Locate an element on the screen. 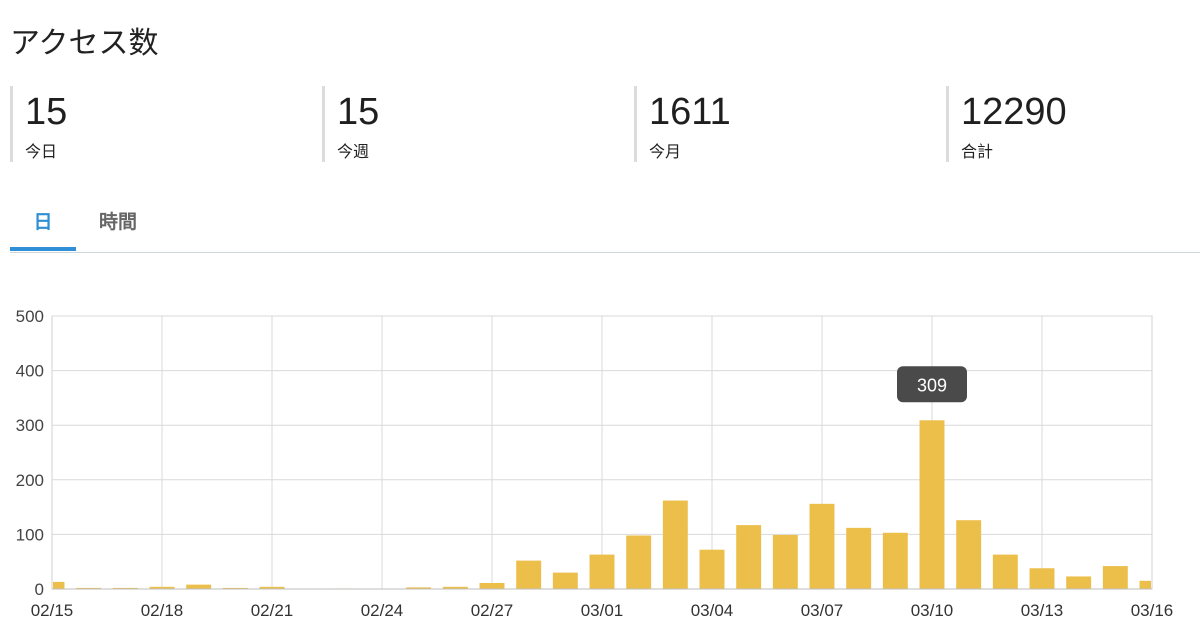 This screenshot has width=1200, height=641. stat-total-value: 12290 is located at coordinates (1014, 112).